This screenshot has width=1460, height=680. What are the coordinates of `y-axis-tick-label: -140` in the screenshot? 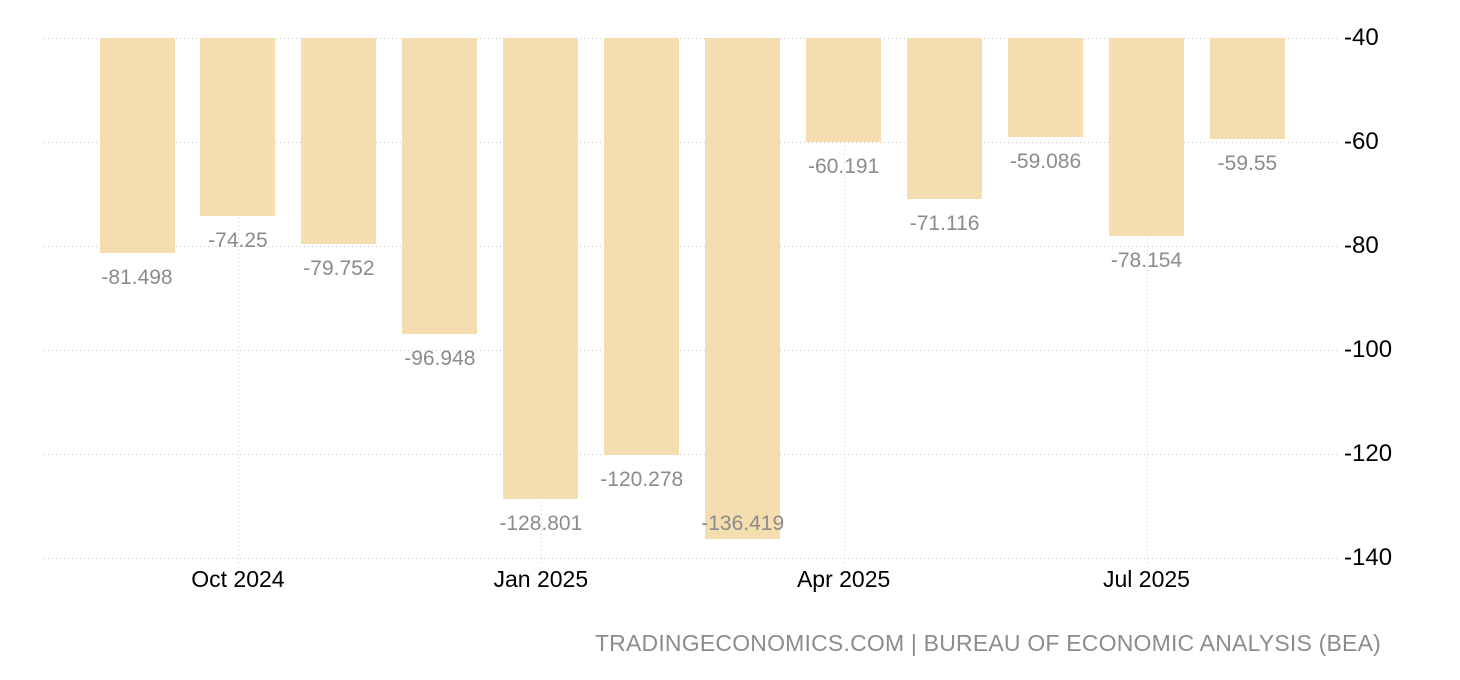 It's located at (1368, 557).